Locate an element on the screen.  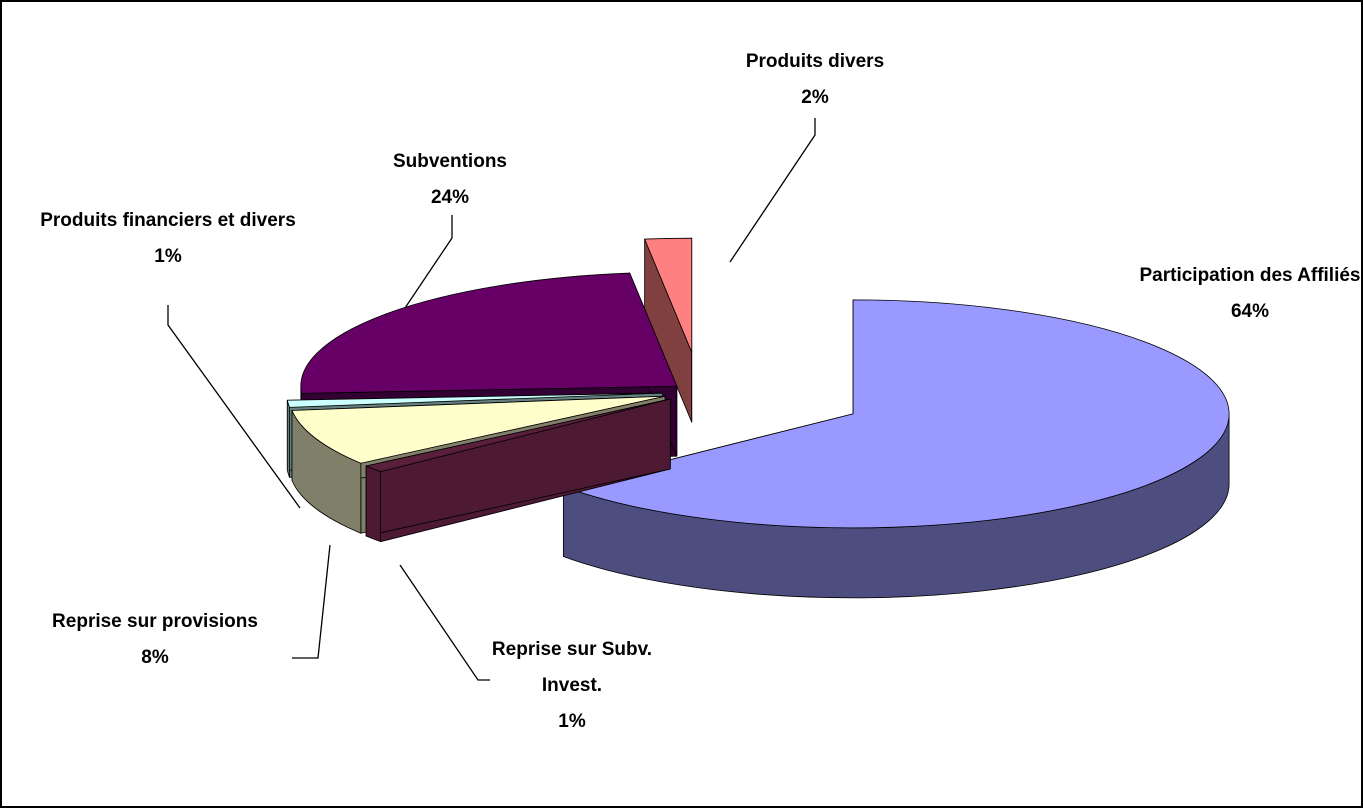
value-label: 2% is located at coordinates (815, 97).